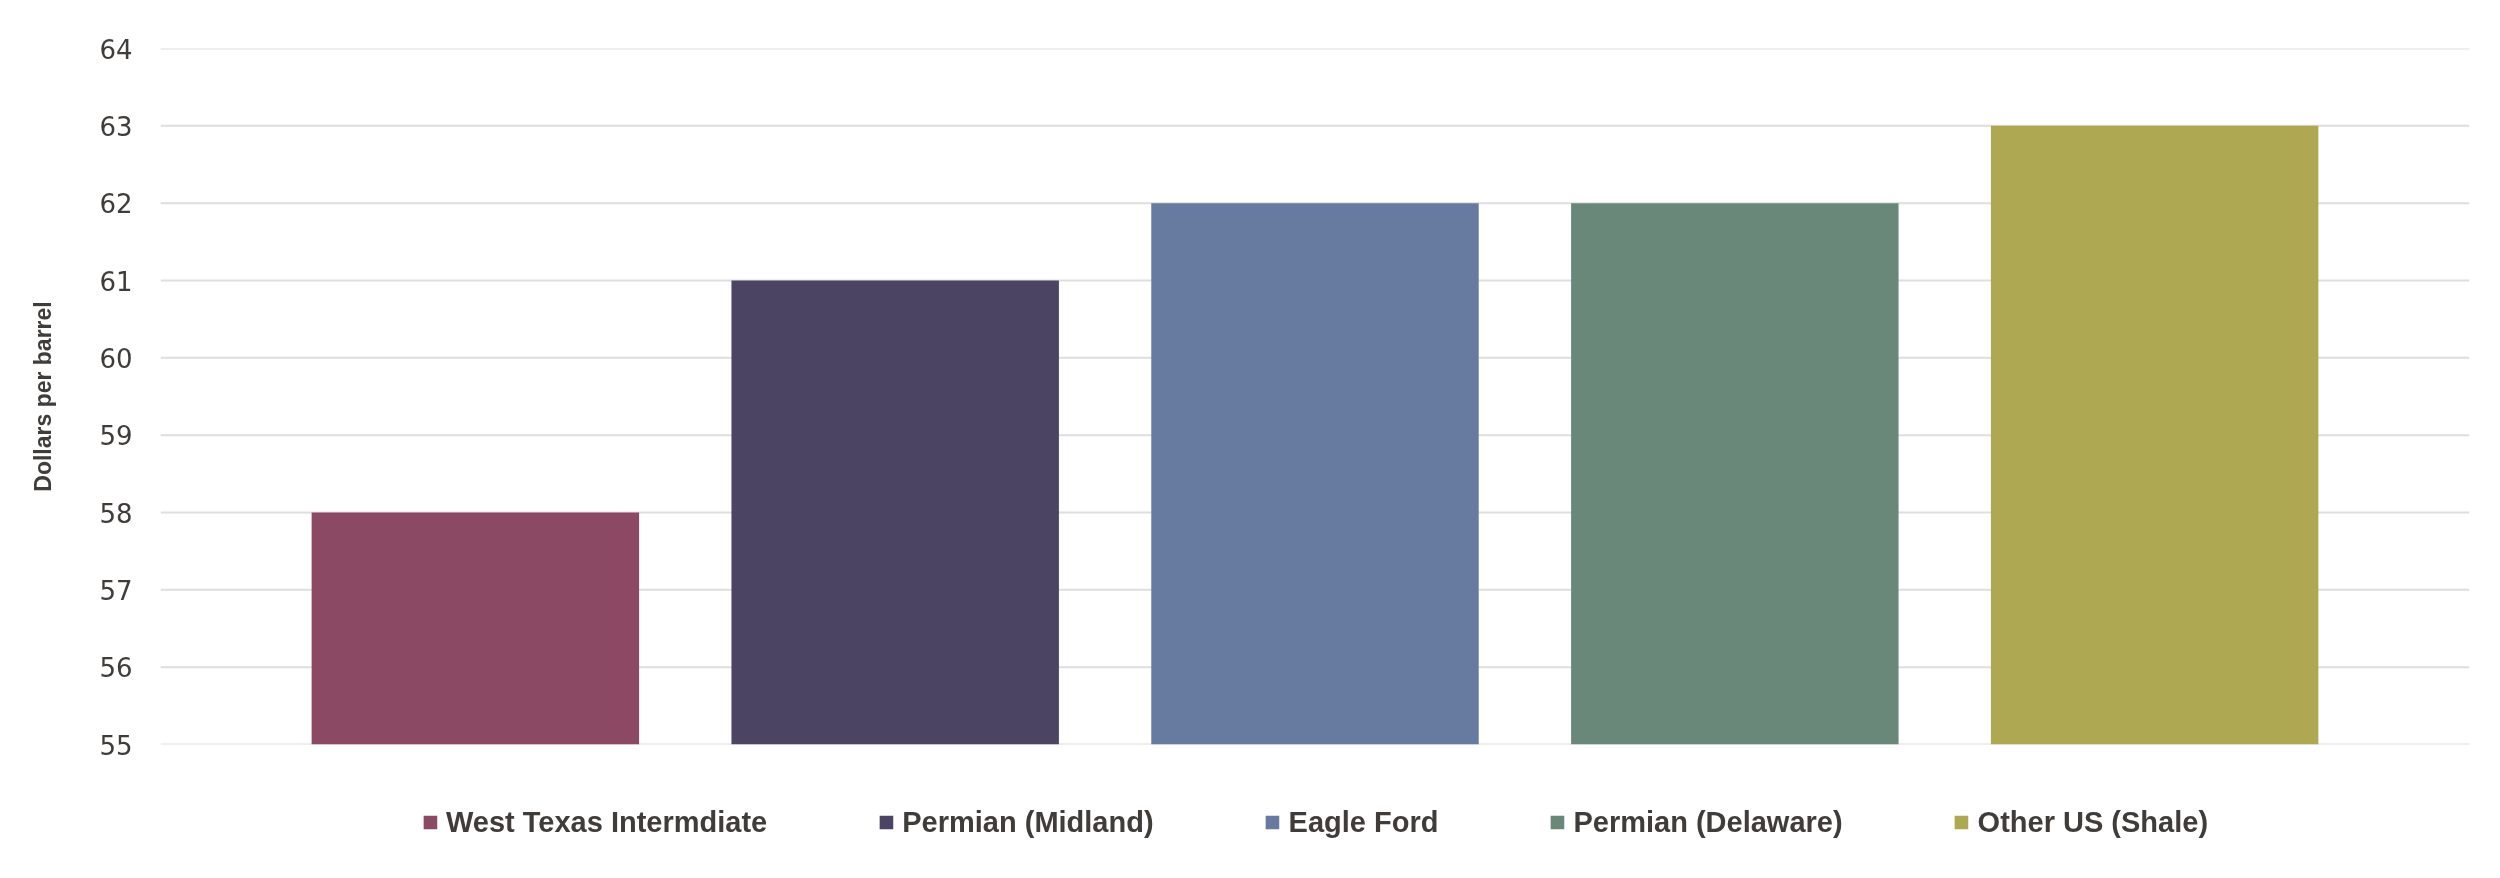 The width and height of the screenshot is (2500, 878). What do you see at coordinates (2093, 822) in the screenshot?
I see `legend-label: Other US (Shale)` at bounding box center [2093, 822].